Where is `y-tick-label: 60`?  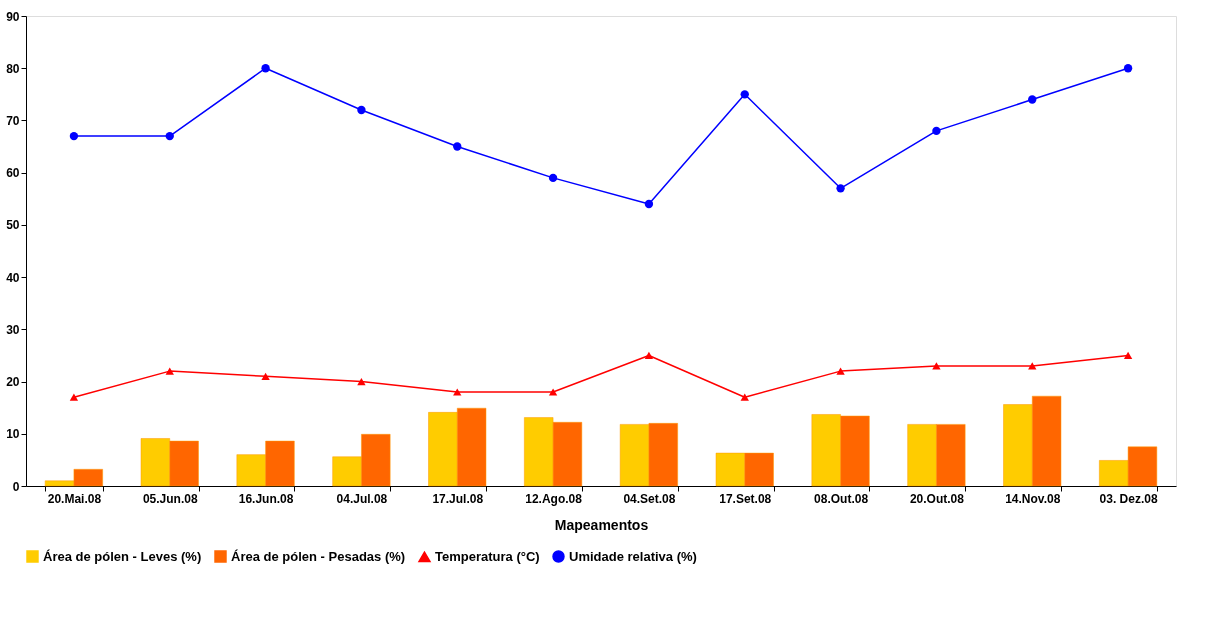
y-tick-label: 60 is located at coordinates (13, 173).